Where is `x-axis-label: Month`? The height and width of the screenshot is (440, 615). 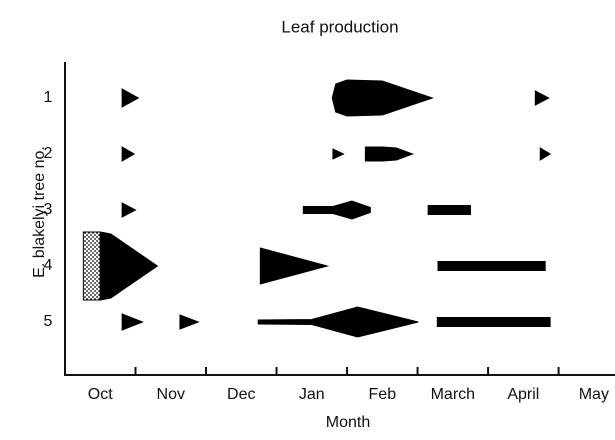 x-axis-label: Month is located at coordinates (348, 422).